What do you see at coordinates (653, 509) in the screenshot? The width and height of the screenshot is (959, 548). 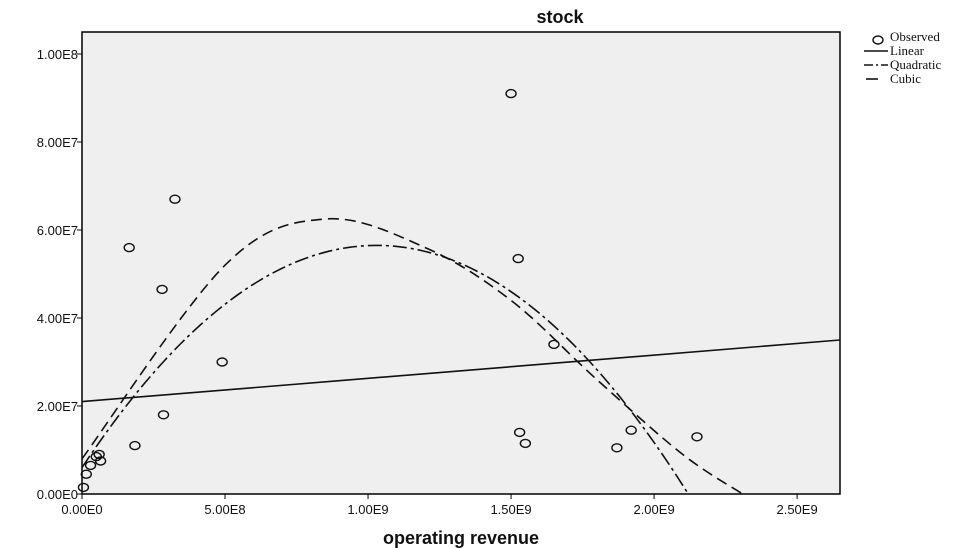 I see `x-tick-label-4: 2.00E9` at bounding box center [653, 509].